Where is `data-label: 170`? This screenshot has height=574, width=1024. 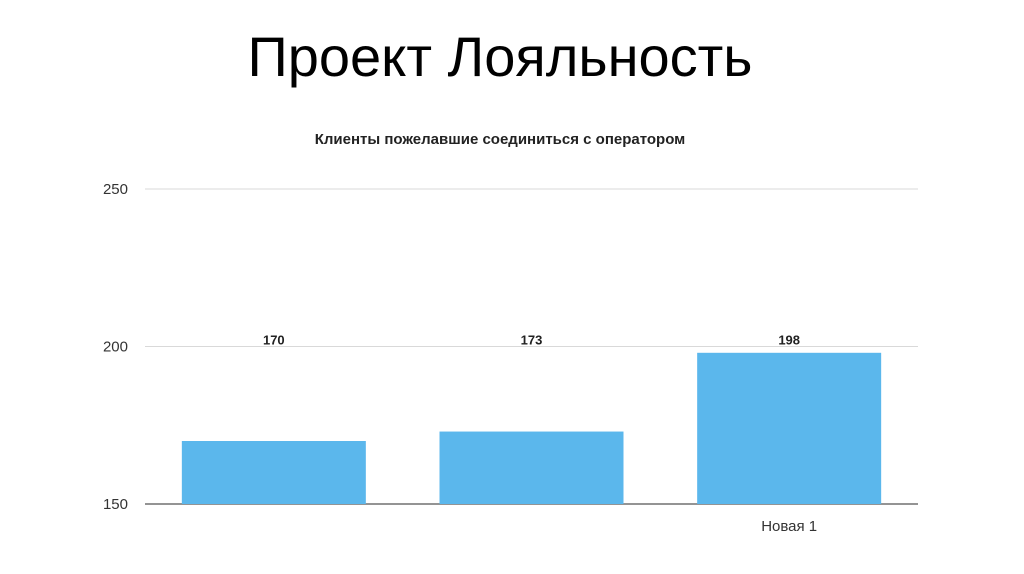
data-label: 170 is located at coordinates (274, 340).